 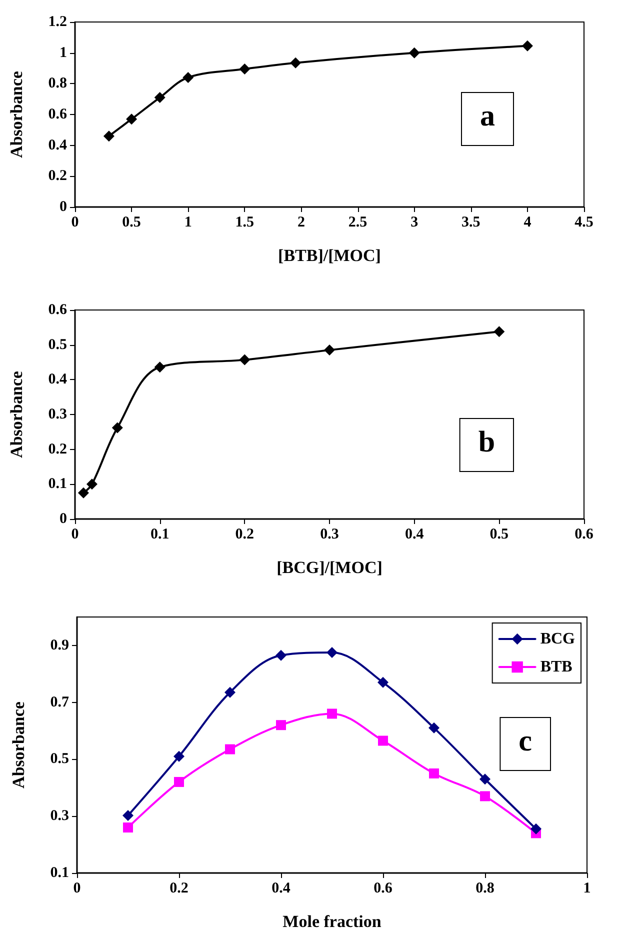 I want to click on legend-label: BCG, so click(x=558, y=639).